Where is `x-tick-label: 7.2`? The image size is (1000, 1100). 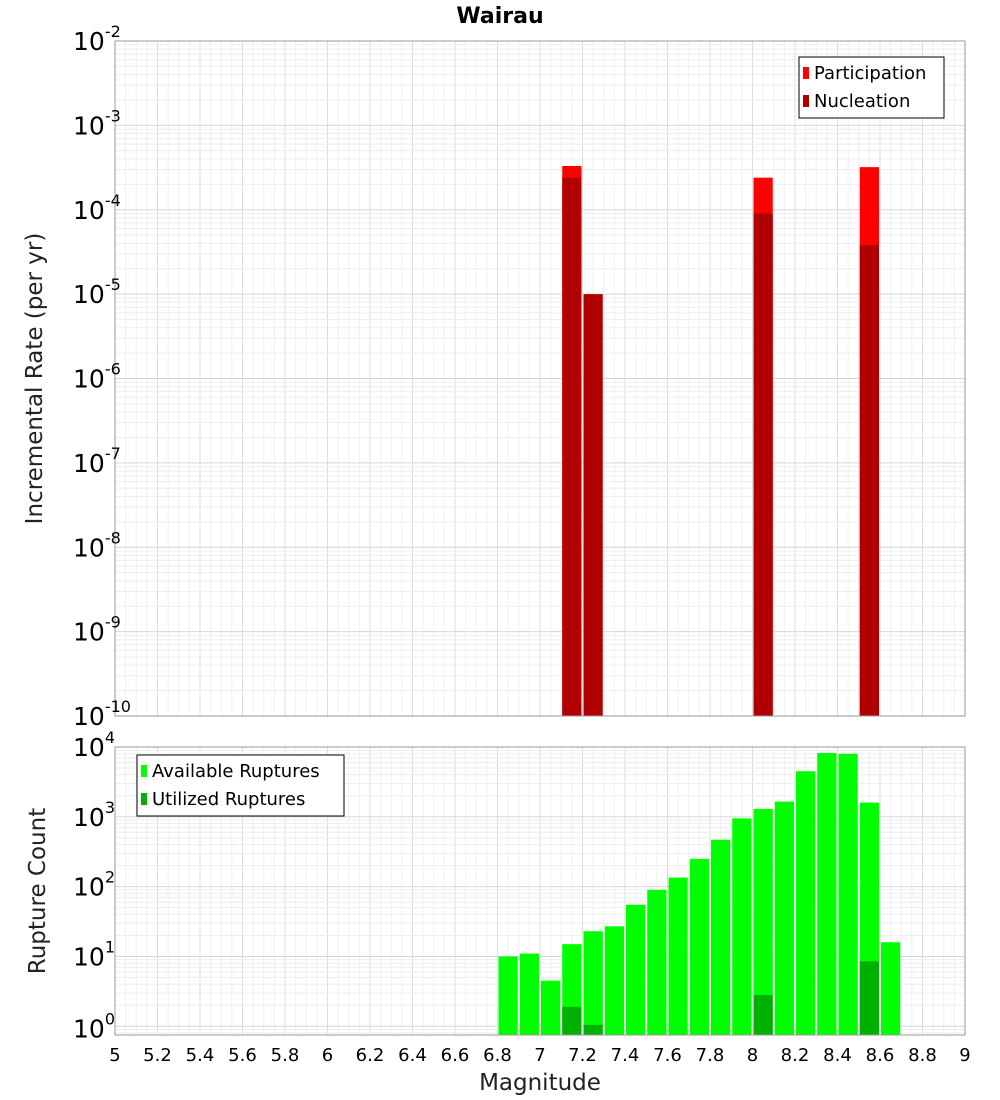 x-tick-label: 7.2 is located at coordinates (582, 1055).